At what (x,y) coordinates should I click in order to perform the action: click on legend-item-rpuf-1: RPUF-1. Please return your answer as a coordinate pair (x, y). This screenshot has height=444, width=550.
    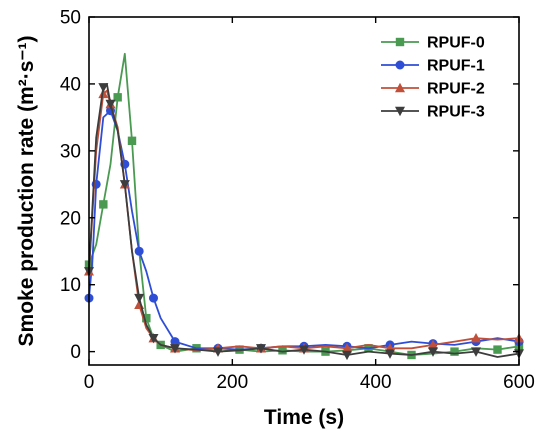
    Looking at the image, I should click on (433, 66).